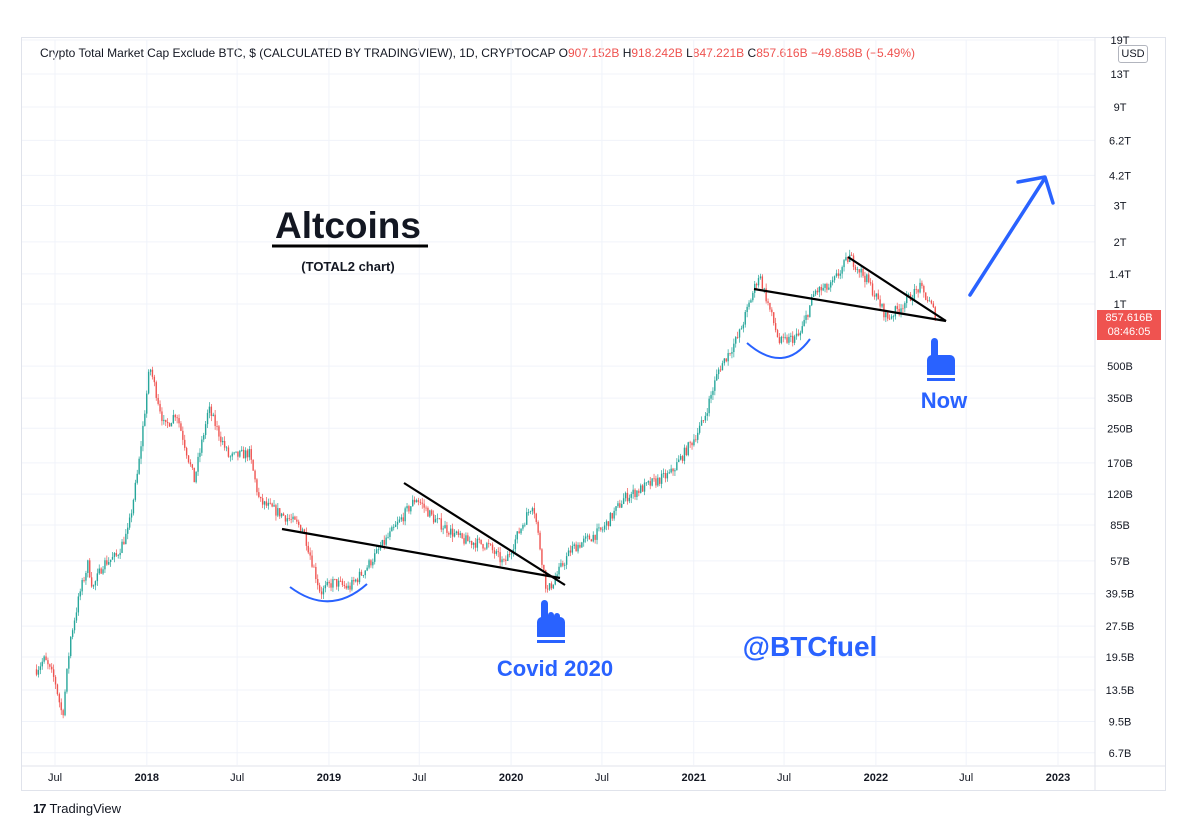 The image size is (1200, 831). I want to click on high-label: H, so click(627, 53).